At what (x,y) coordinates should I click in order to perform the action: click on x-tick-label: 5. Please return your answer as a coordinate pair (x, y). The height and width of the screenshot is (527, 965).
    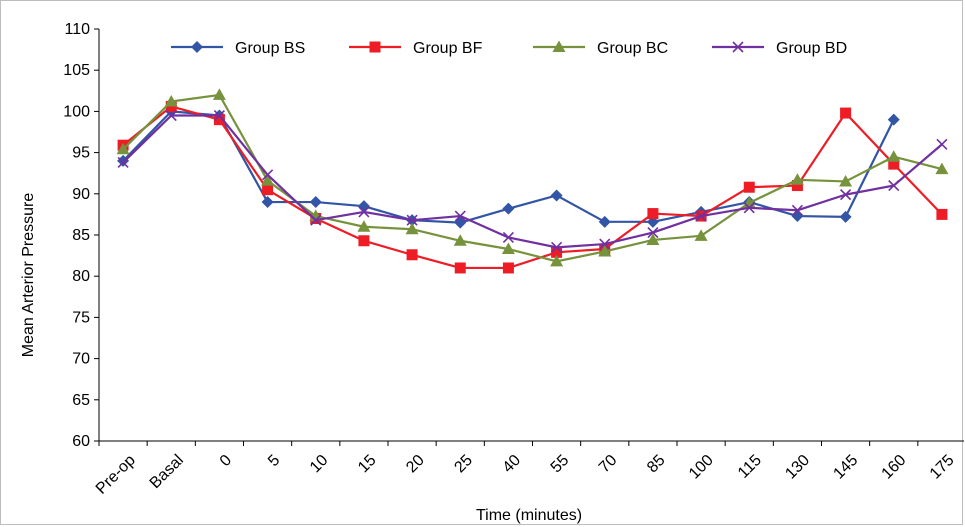
    Looking at the image, I should click on (274, 461).